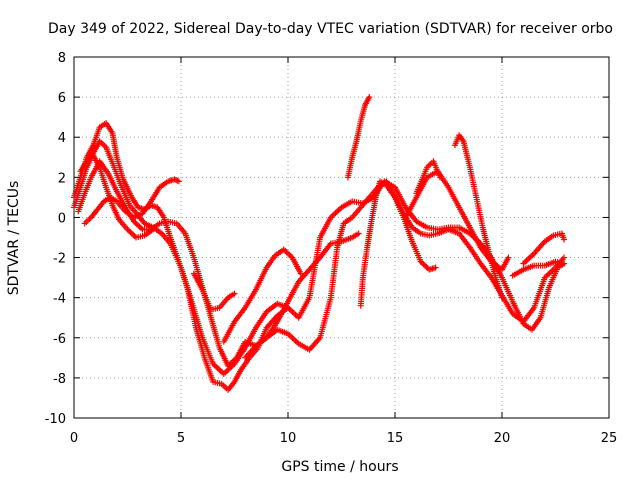 This screenshot has height=480, width=640. Describe the element at coordinates (59, 259) in the screenshot. I see `y-tick-label: -2` at that location.